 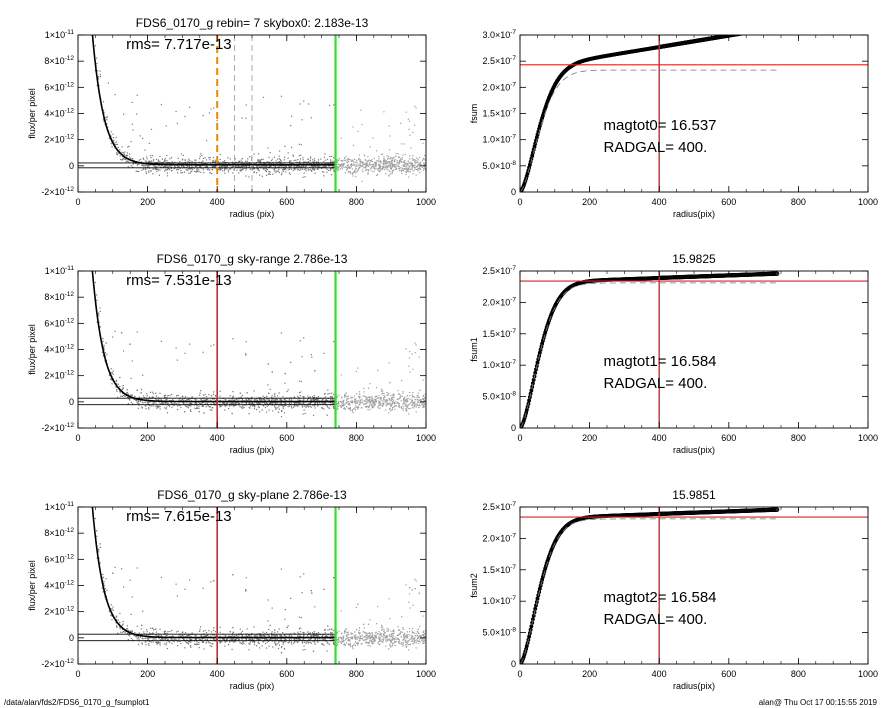 I want to click on x-tick-label: 600, so click(x=728, y=438).